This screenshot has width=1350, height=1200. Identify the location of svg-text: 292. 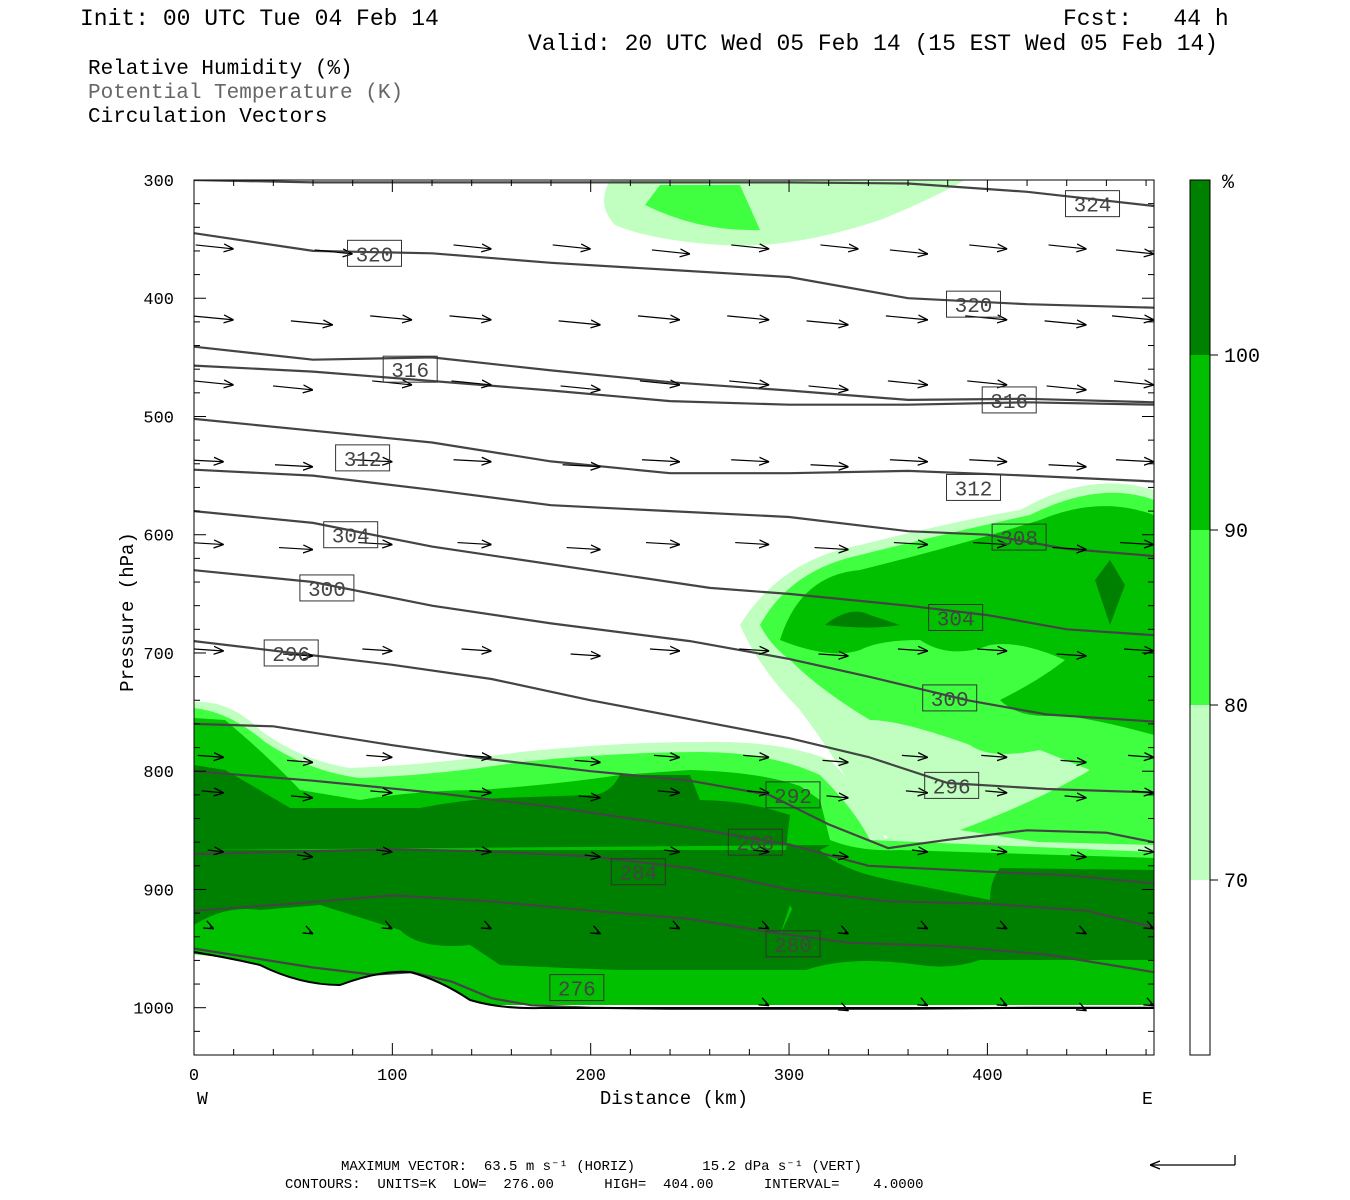
(793, 798).